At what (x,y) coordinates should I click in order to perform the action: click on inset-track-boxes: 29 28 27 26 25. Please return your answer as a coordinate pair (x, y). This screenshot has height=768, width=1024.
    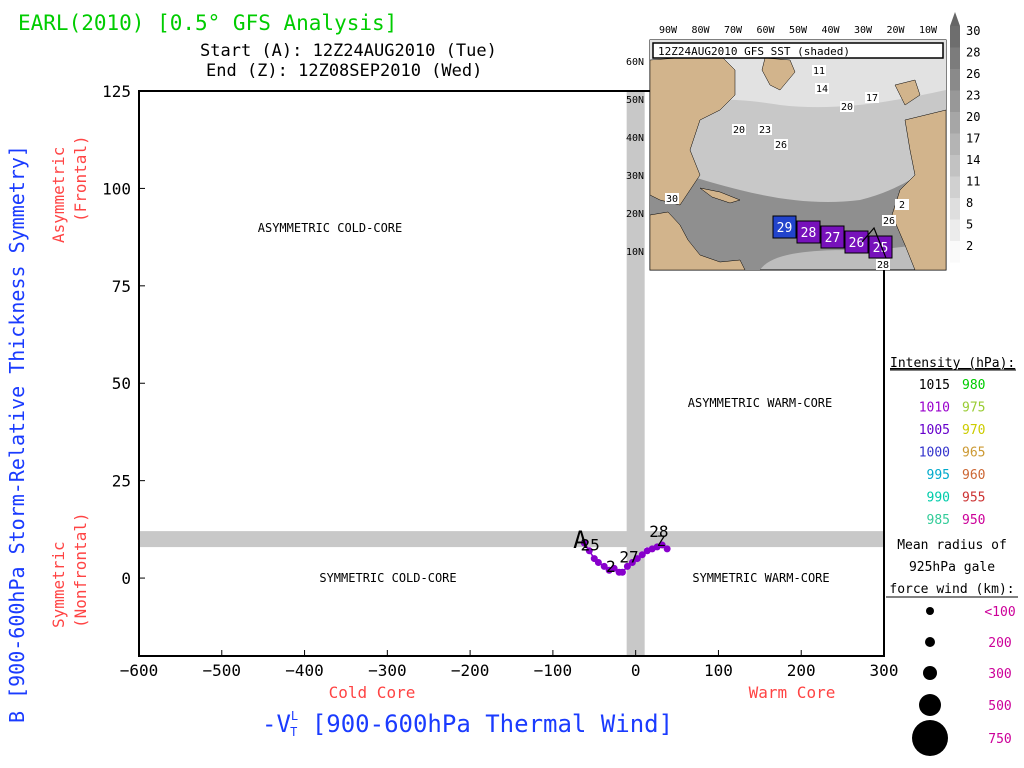
    Looking at the image, I should click on (832, 237).